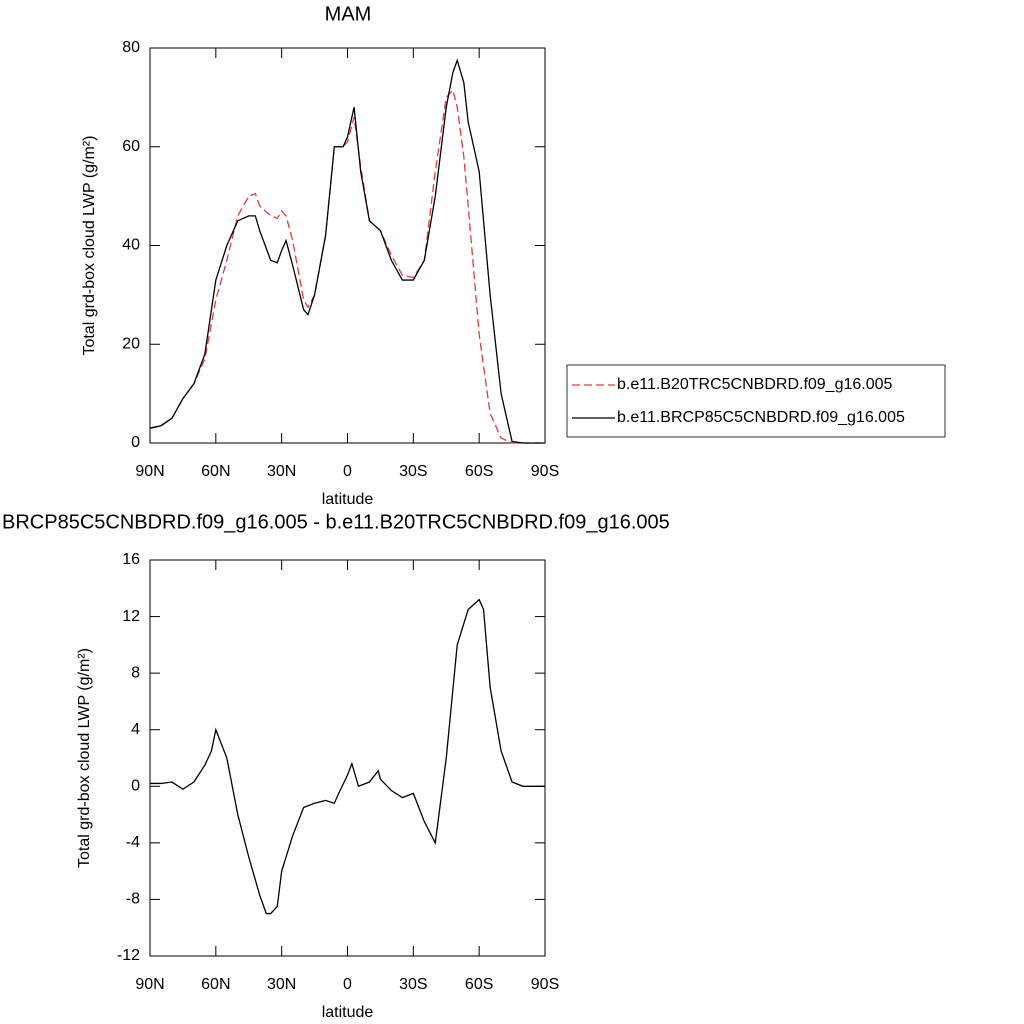 The height and width of the screenshot is (1024, 1024). Describe the element at coordinates (761, 417) in the screenshot. I see `legend-label: b.e11.BRCP85C5CNBDRD.f09_g16.005` at that location.